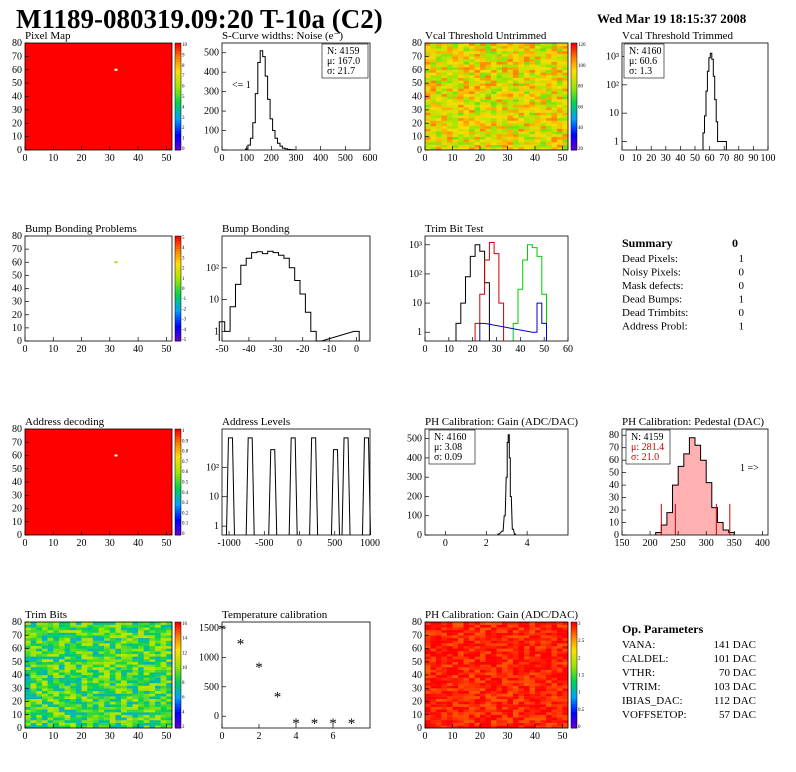 Image resolution: width=796 pixels, height=772 pixels. Describe the element at coordinates (529, 292) in the screenshot. I see `histogram-series` at that location.